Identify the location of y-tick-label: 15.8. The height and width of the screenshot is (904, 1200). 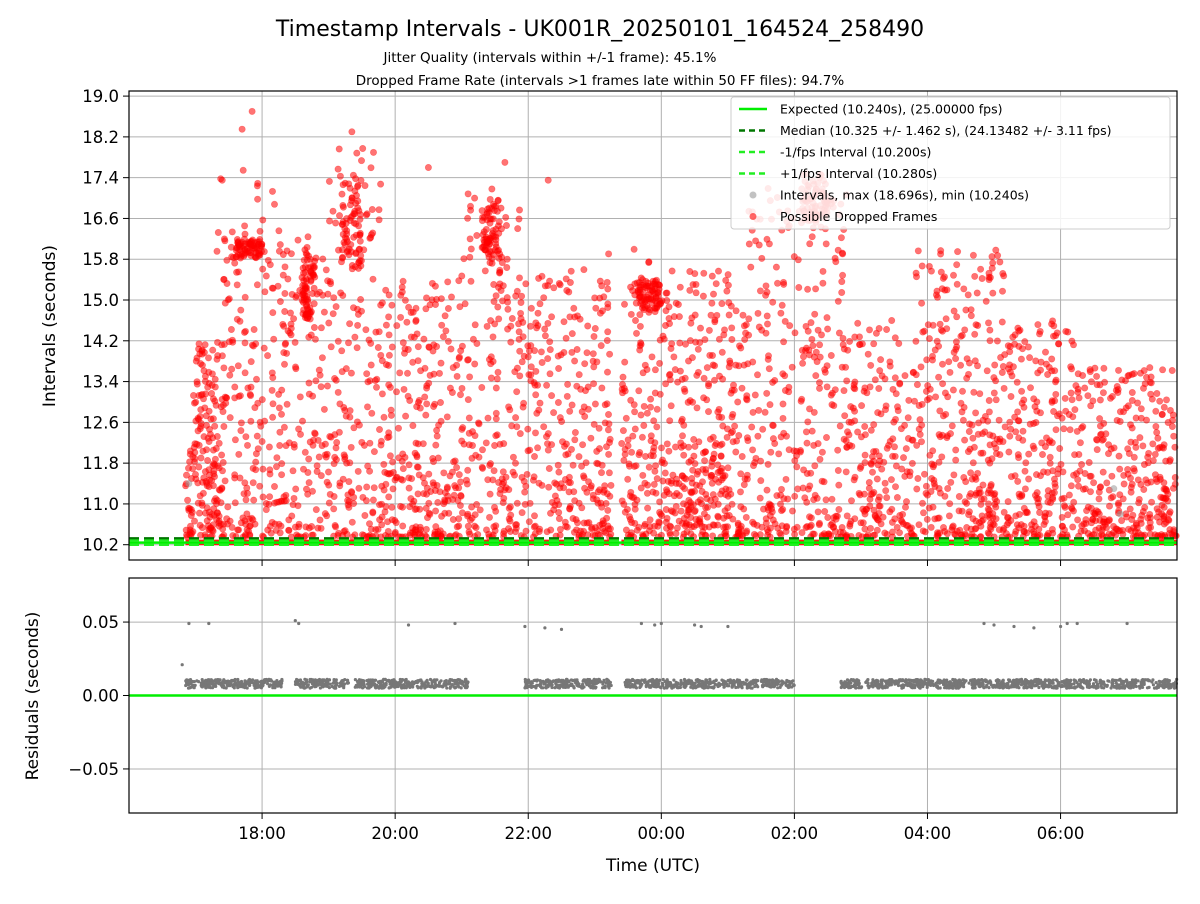
(100, 259).